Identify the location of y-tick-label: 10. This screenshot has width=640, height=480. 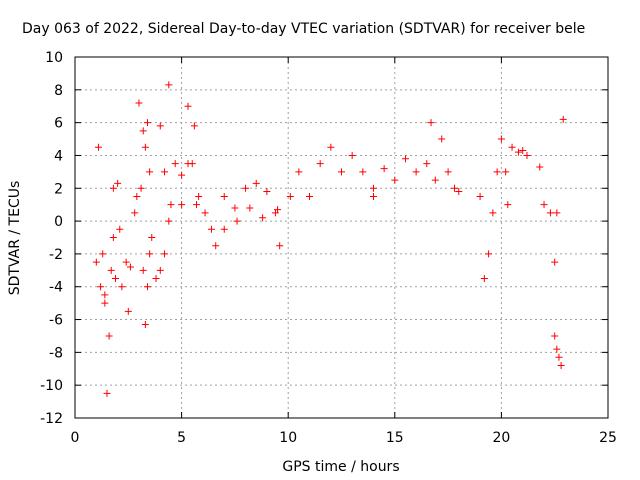
(54, 58).